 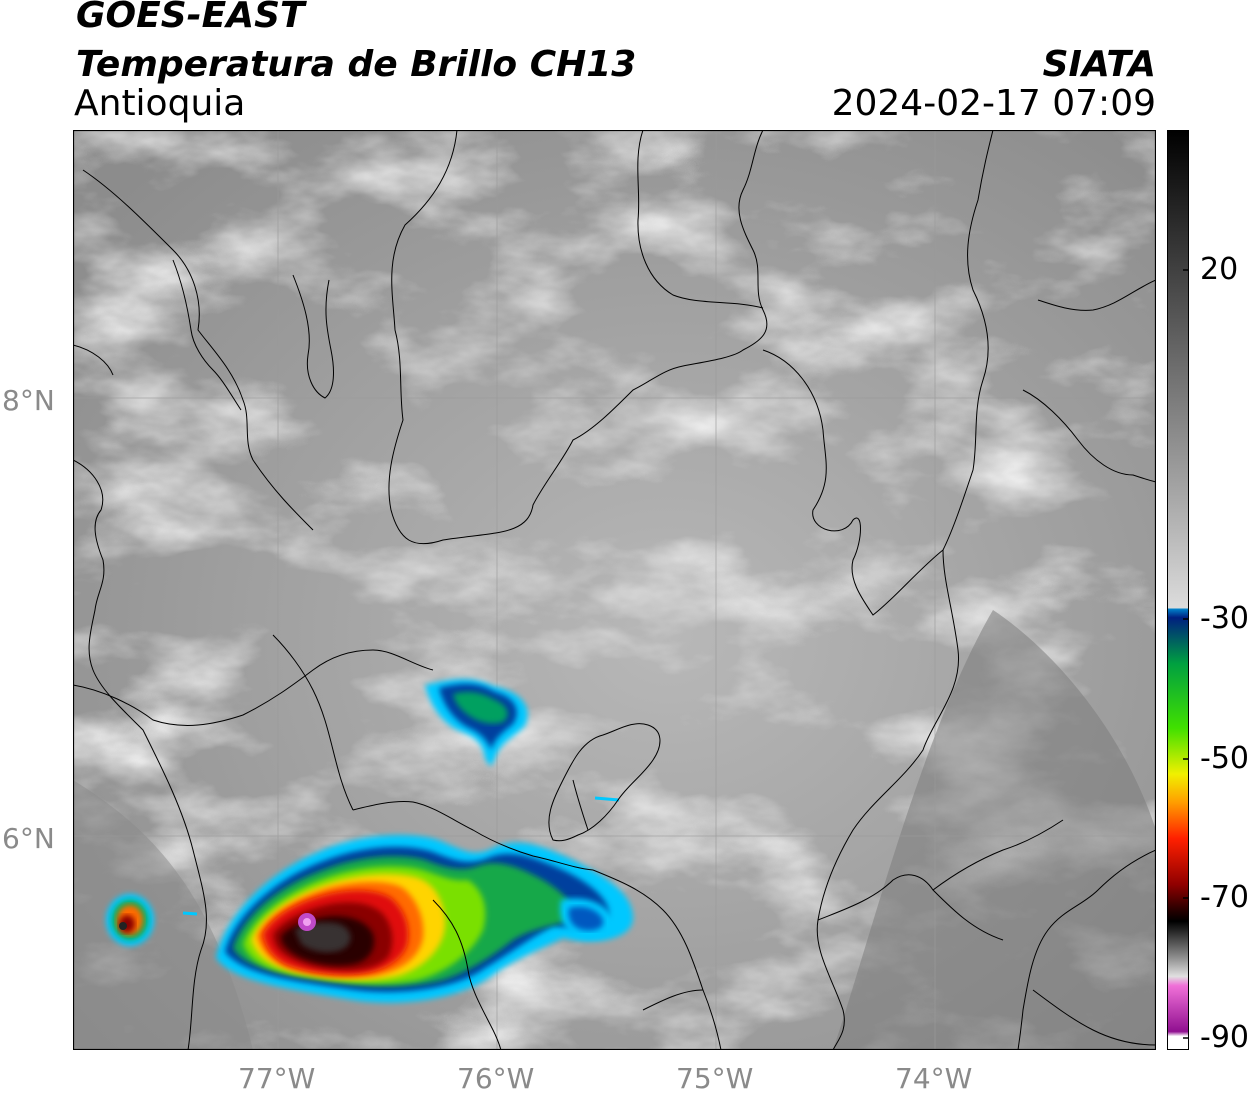 What do you see at coordinates (28, 838) in the screenshot?
I see `lat-label-6n: 6°N` at bounding box center [28, 838].